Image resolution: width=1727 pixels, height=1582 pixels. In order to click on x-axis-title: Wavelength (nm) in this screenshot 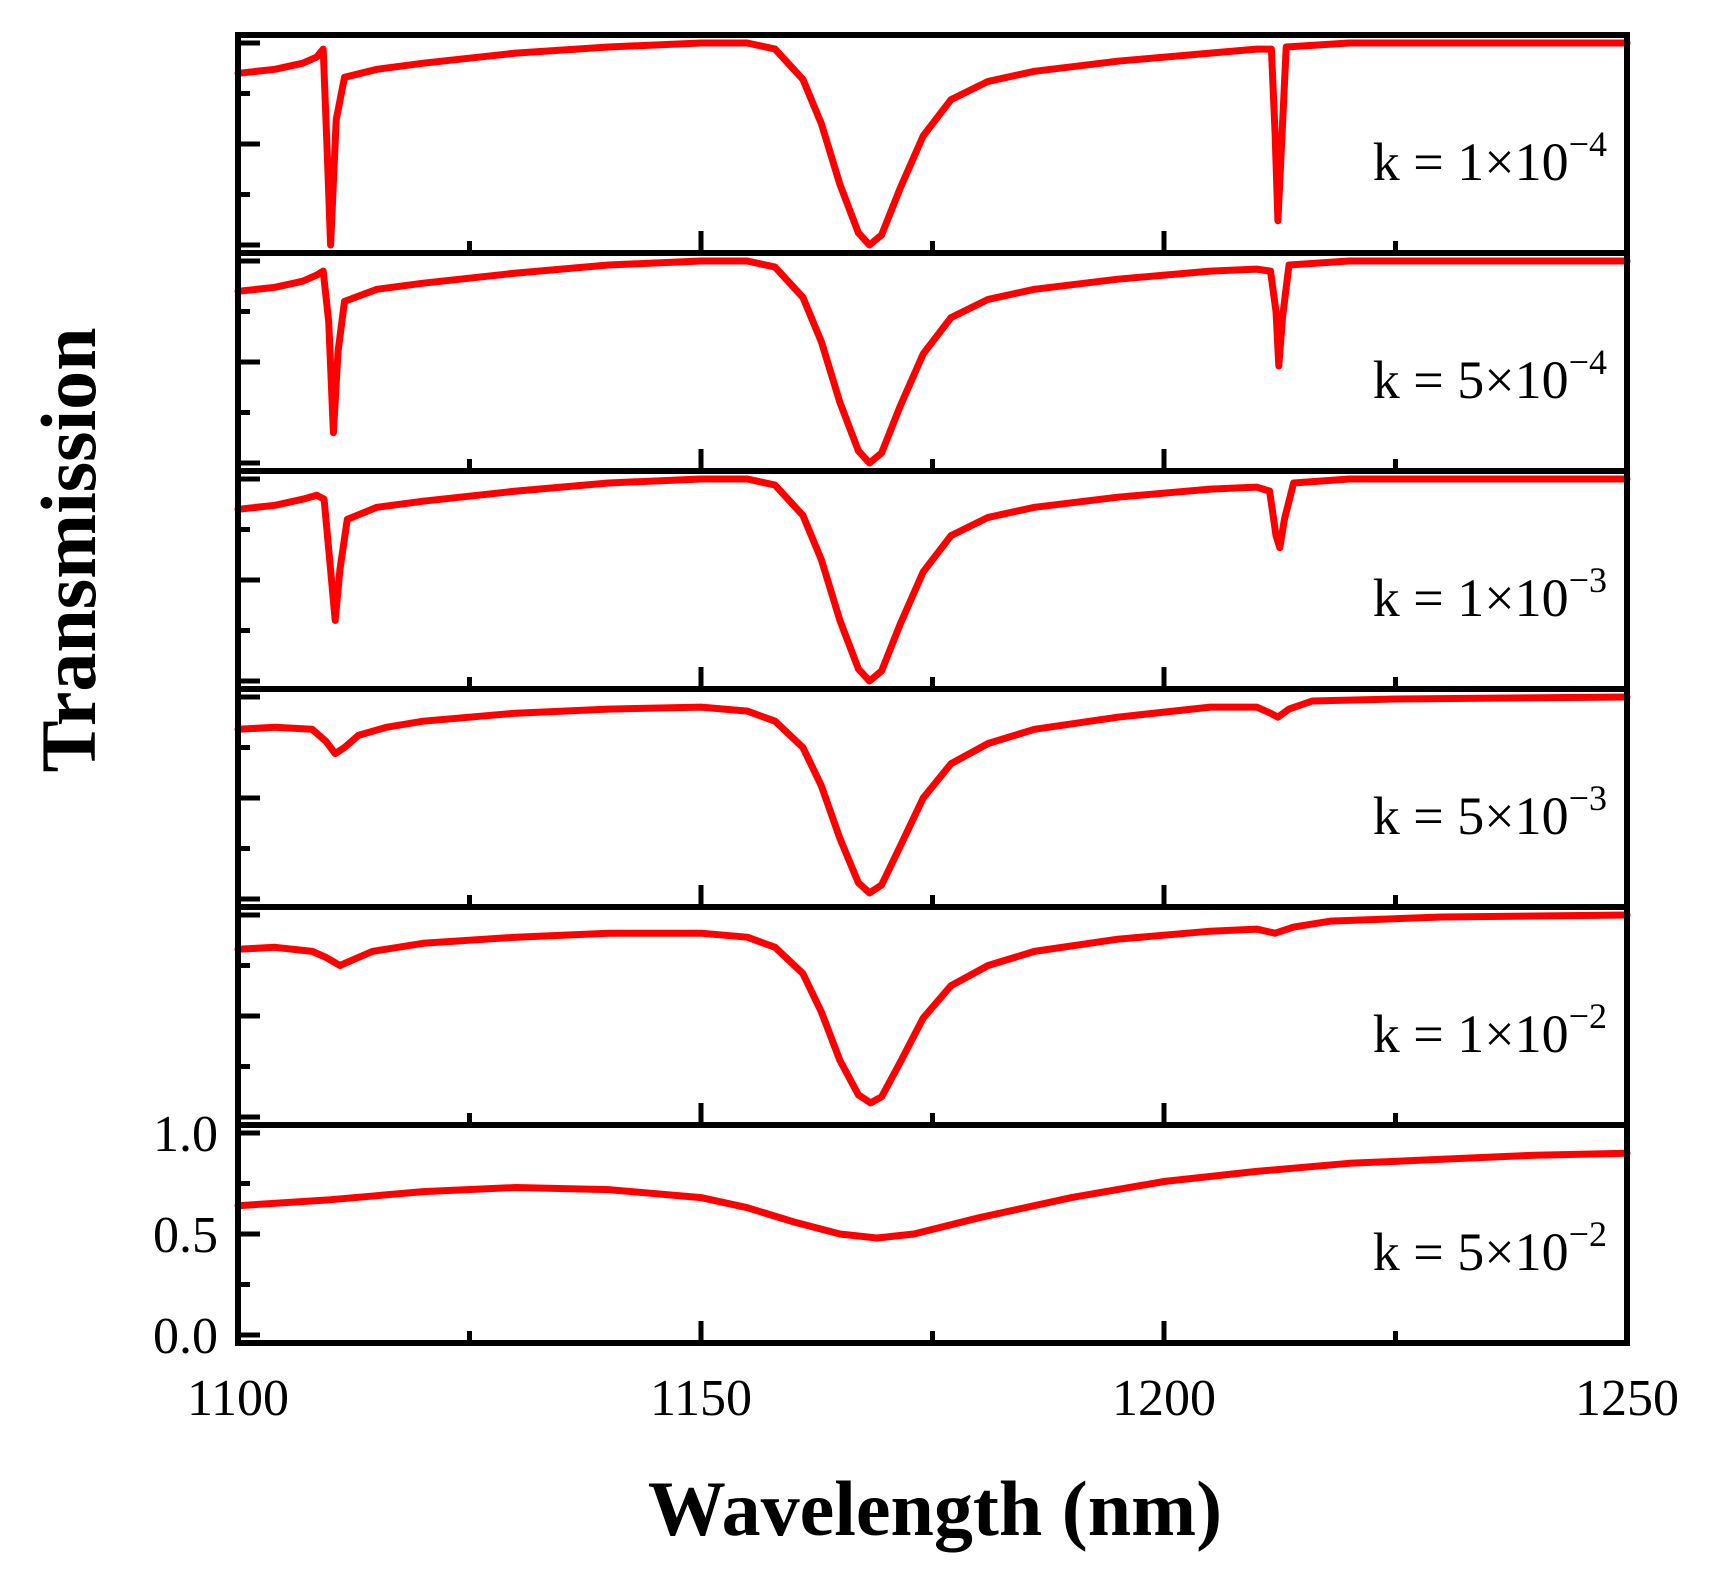, I will do `click(935, 1508)`.